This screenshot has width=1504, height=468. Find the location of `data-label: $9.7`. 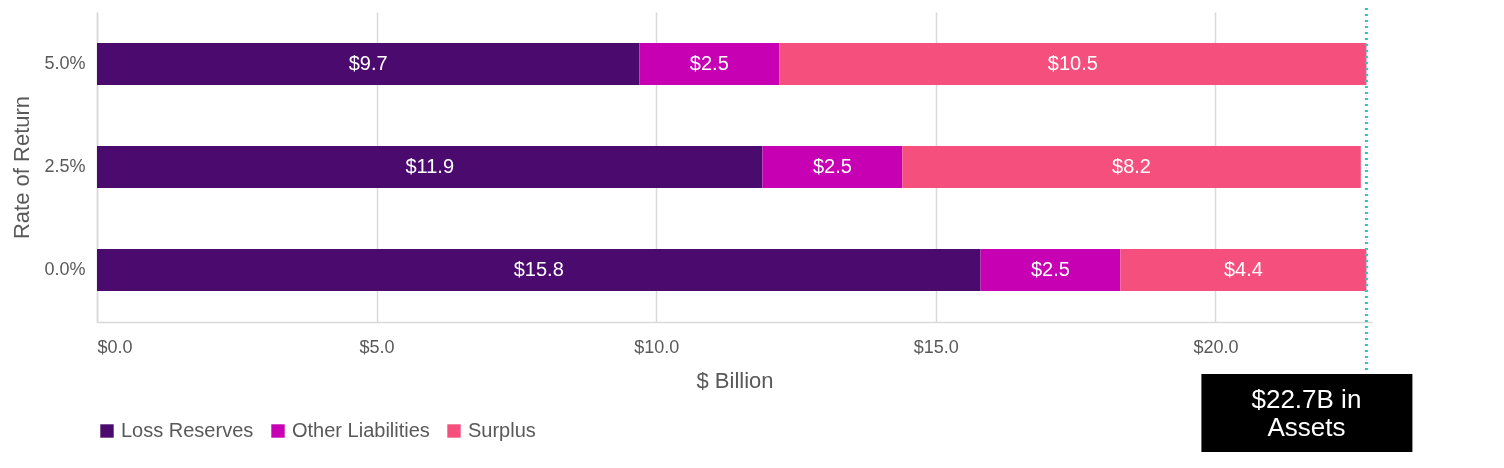

data-label: $9.7 is located at coordinates (368, 63).